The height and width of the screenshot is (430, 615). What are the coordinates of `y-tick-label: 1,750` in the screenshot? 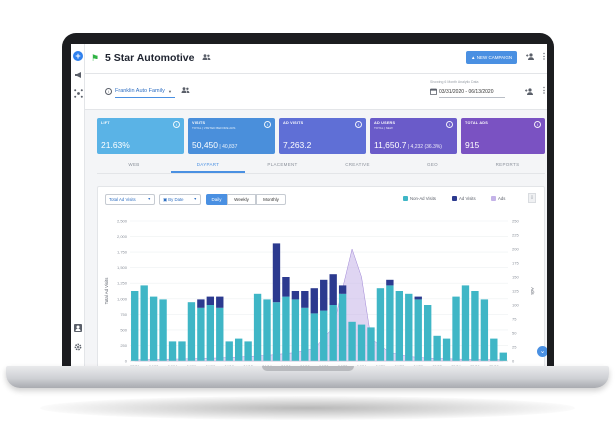 It's located at (122, 252).